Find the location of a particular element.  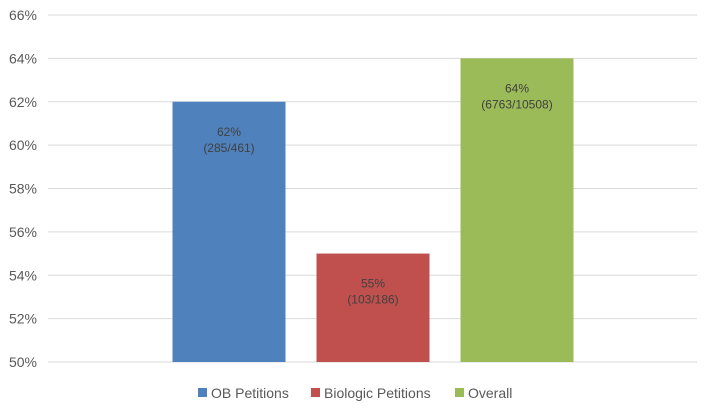

data-sub-label: (103/186) is located at coordinates (372, 300).